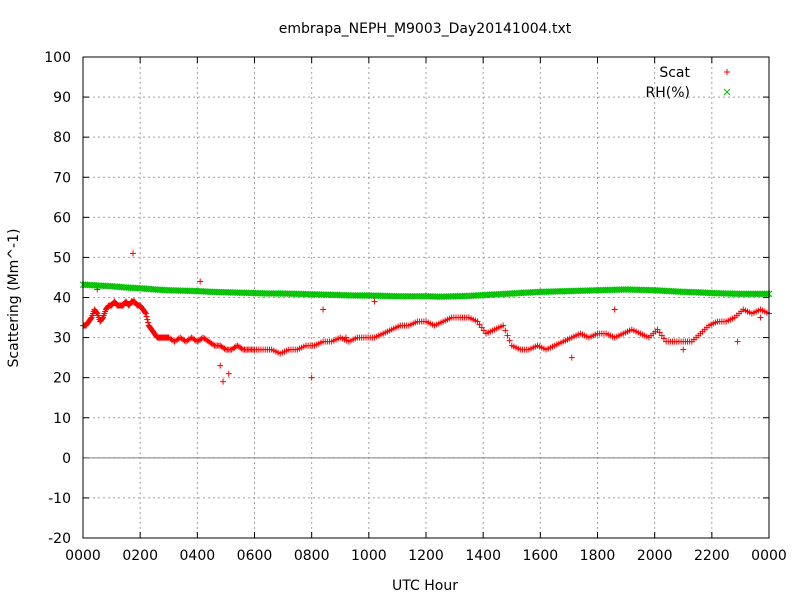 The width and height of the screenshot is (800, 600). Describe the element at coordinates (59, 499) in the screenshot. I see `y-tick-label: -10` at that location.